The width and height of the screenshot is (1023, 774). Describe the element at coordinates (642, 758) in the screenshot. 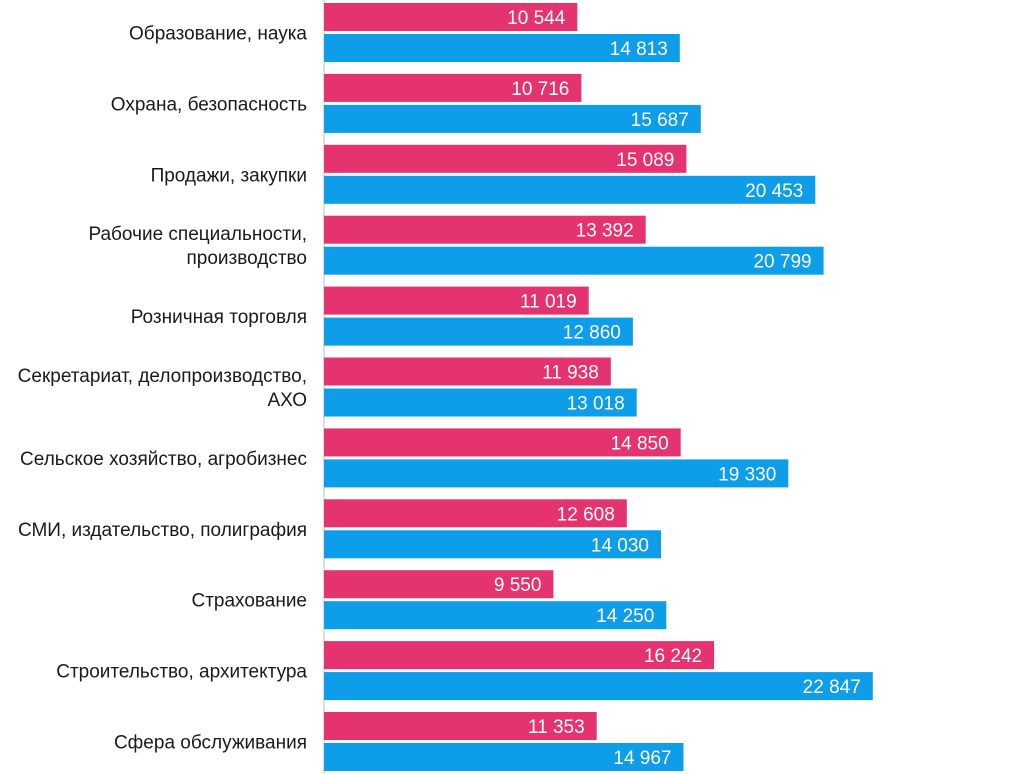

I see `value-label-s1-10: 14 967` at that location.